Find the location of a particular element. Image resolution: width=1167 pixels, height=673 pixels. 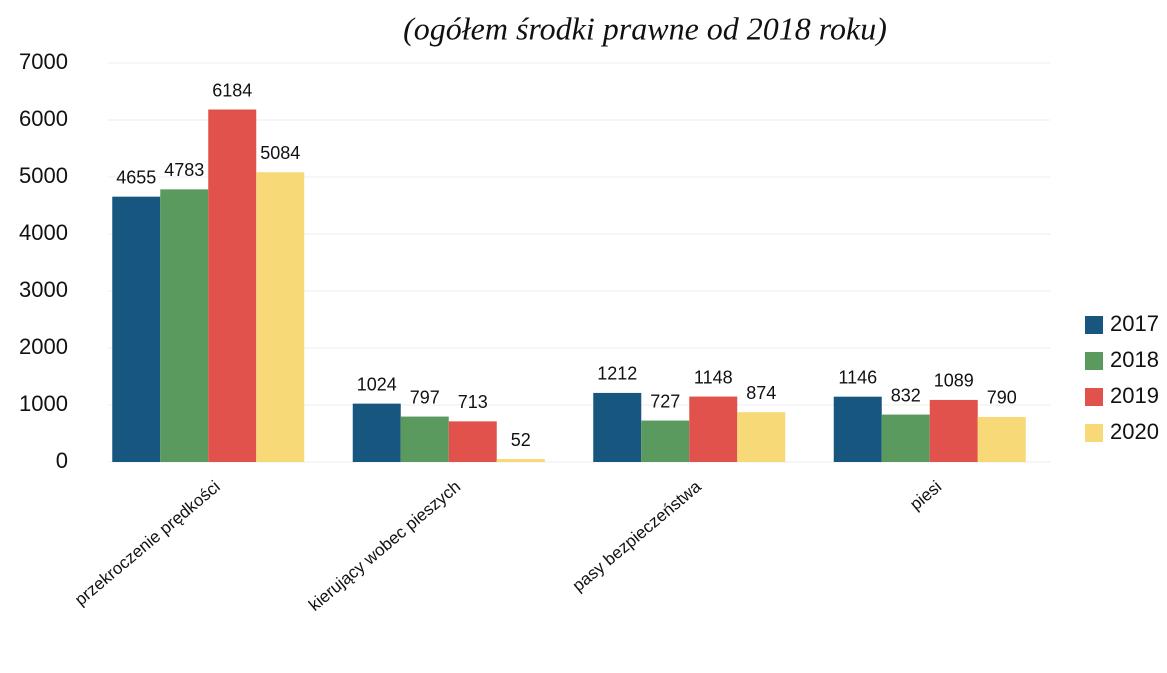

legend-label: 2020 is located at coordinates (1134, 431).